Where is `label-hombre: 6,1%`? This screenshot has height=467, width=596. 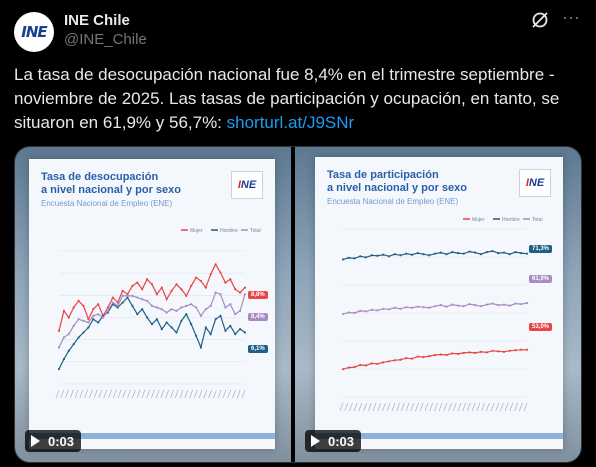
label-hombre: 6,1% is located at coordinates (258, 349).